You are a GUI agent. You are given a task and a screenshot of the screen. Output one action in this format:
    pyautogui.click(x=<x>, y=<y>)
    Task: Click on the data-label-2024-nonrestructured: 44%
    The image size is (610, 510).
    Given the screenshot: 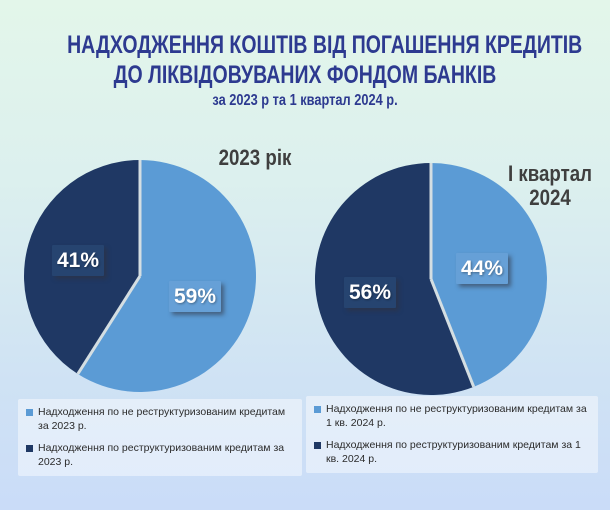 What is the action you would take?
    pyautogui.click(x=482, y=268)
    